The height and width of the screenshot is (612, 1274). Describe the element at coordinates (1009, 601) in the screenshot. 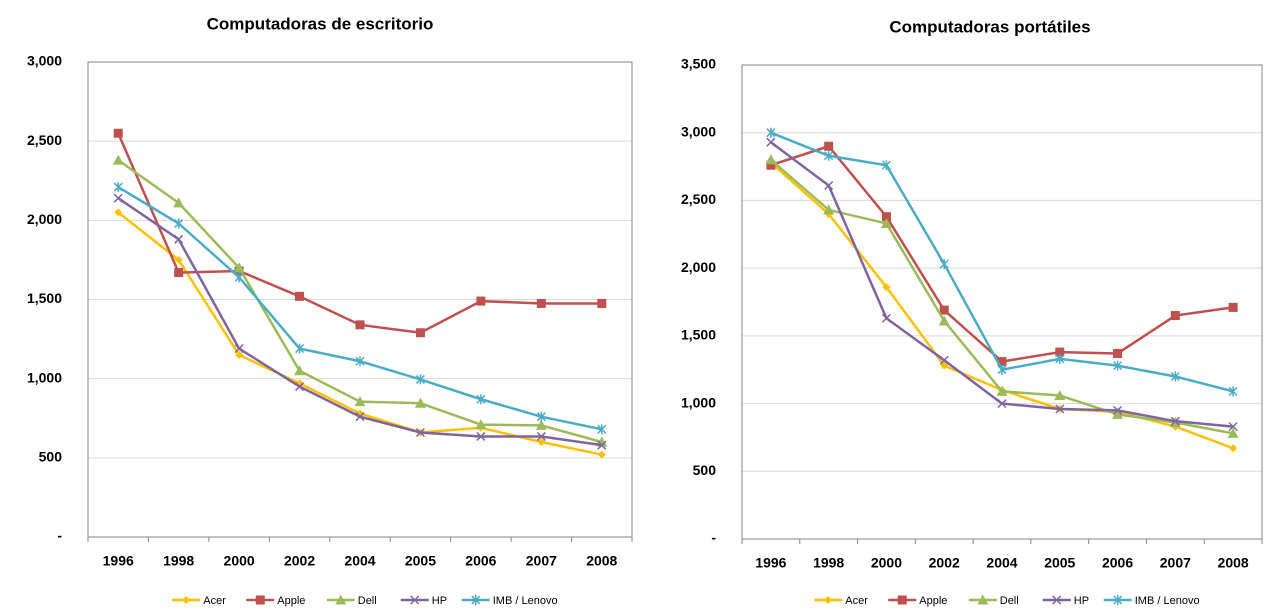

I see `legend-label: Dell` at that location.